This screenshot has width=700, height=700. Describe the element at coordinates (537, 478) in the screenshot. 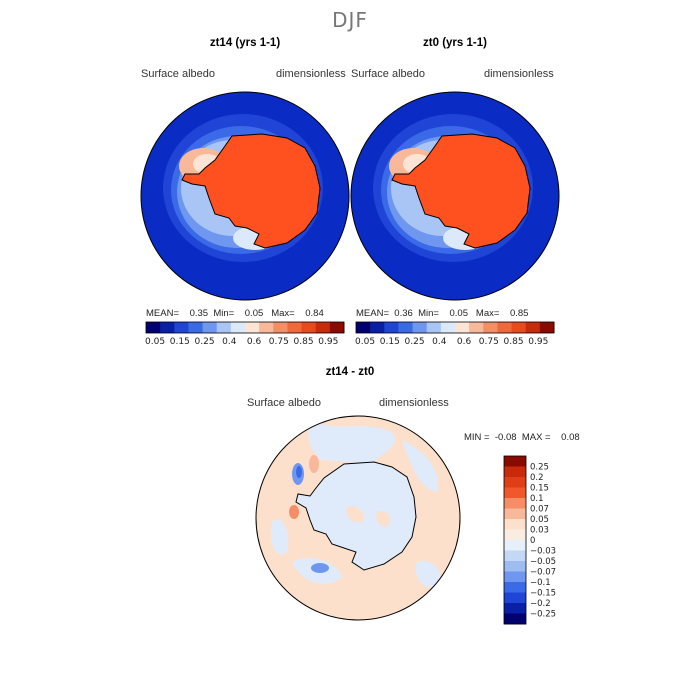

I see `colorbar-tick-label: 0.2` at that location.